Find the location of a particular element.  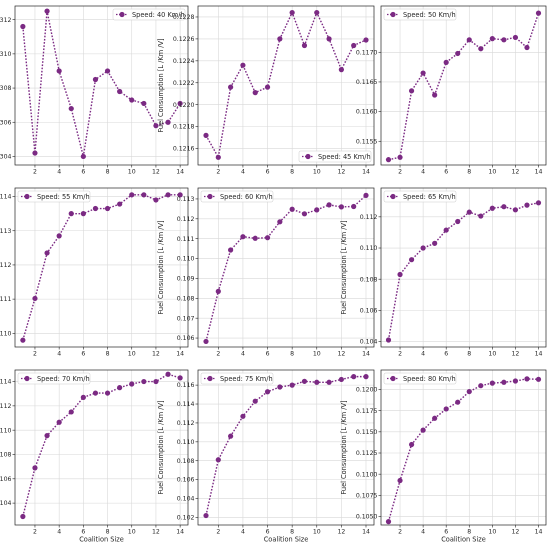

x-tick-label: 6 is located at coordinates (268, 172).